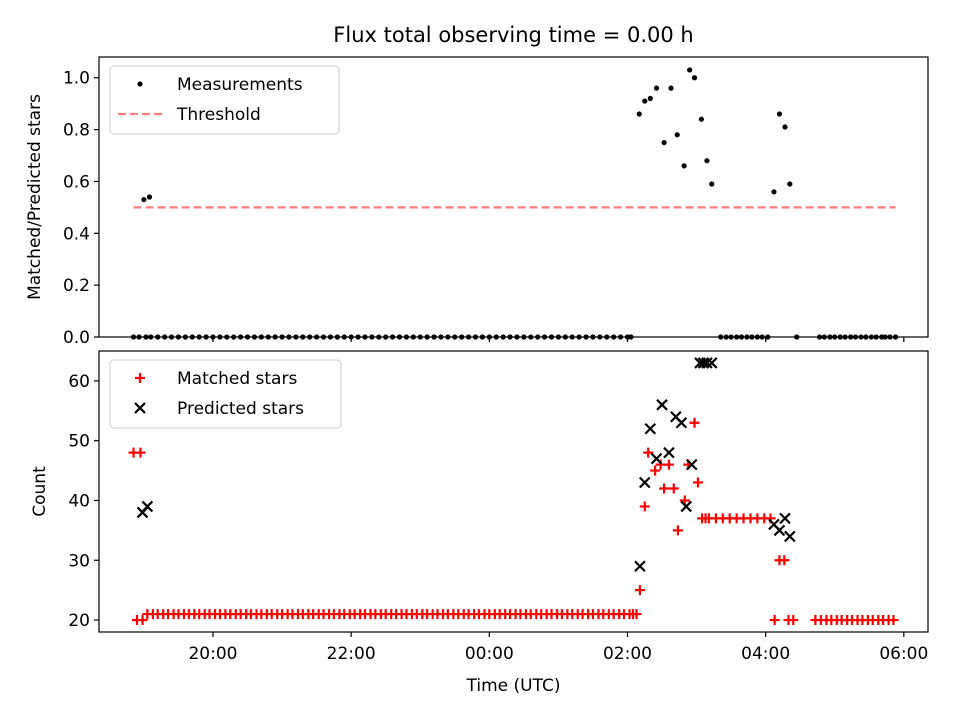 The height and width of the screenshot is (720, 960). I want to click on legend-label: Matched stars, so click(237, 379).